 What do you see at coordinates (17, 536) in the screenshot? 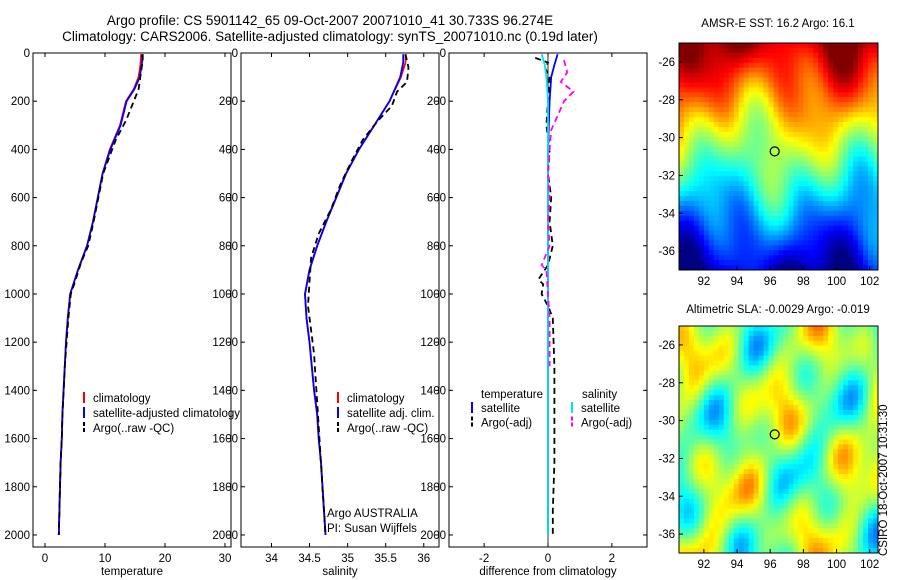
I see `temperature-y-tick-label: 2000` at bounding box center [17, 536].